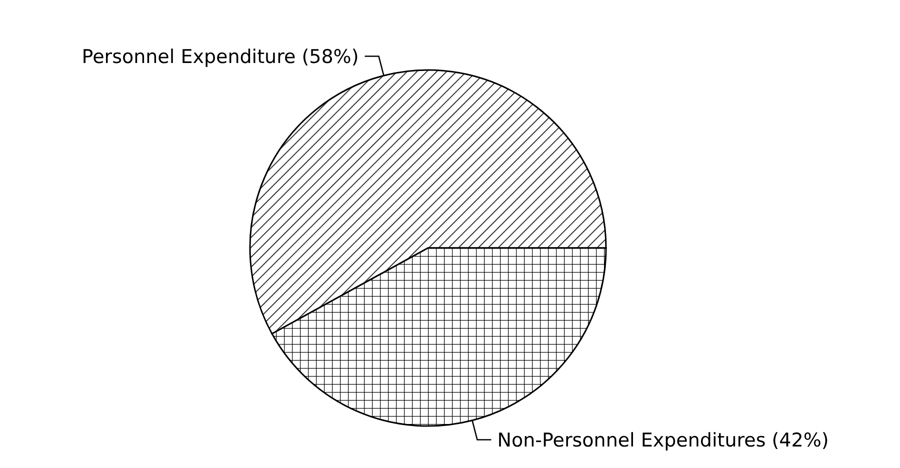 This screenshot has width=900, height=468. I want to click on slice-label: Personnel Expenditure (58%), so click(220, 57).